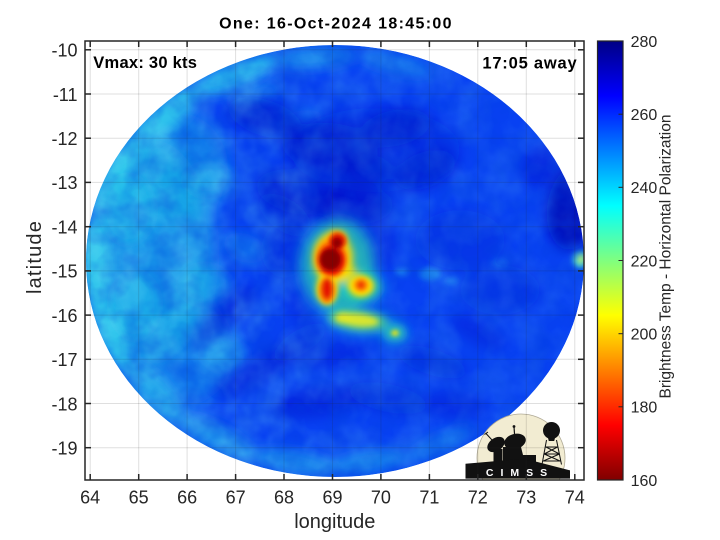  Describe the element at coordinates (65, 95) in the screenshot. I see `svg-text: -11` at that location.